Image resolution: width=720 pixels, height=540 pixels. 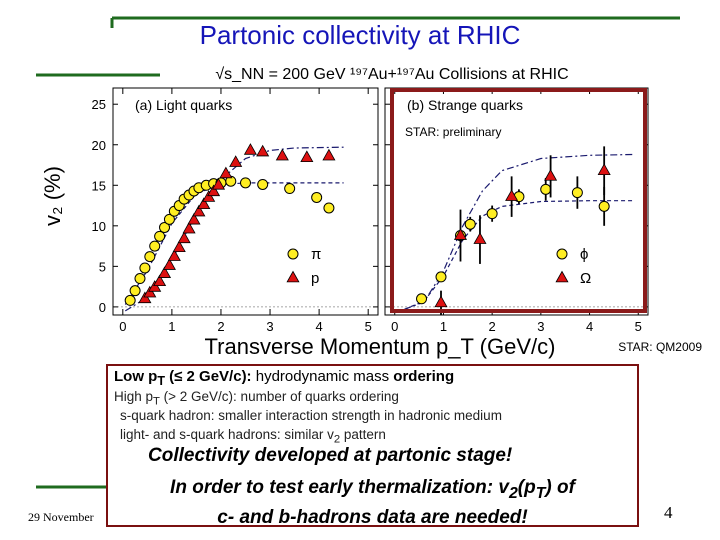 What do you see at coordinates (584, 254) in the screenshot?
I see `legend-label: ϕ` at bounding box center [584, 254].